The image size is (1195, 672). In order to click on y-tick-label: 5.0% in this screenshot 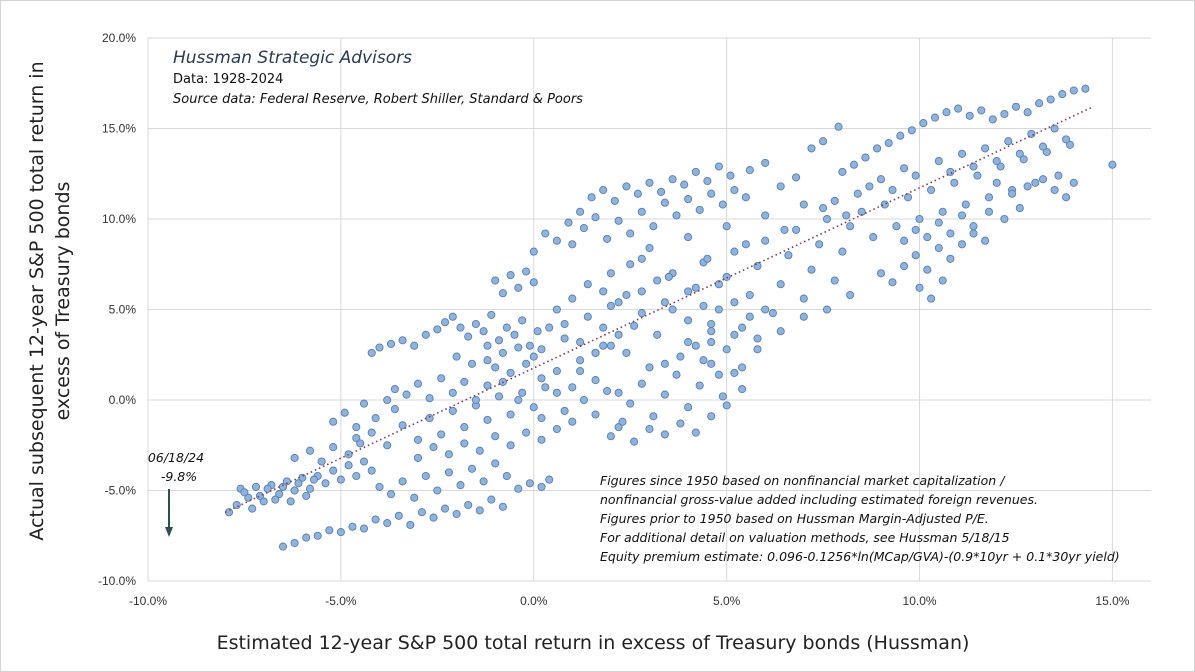, I will do `click(123, 310)`.